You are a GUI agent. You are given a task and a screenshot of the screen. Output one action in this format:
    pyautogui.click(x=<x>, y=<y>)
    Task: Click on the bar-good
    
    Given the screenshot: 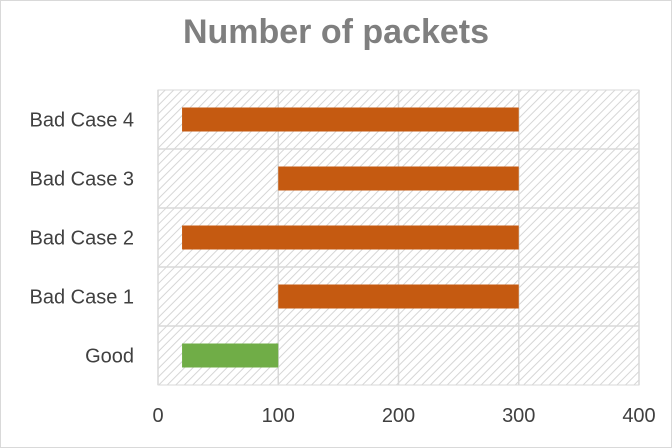 What is the action you would take?
    pyautogui.click(x=230, y=355)
    